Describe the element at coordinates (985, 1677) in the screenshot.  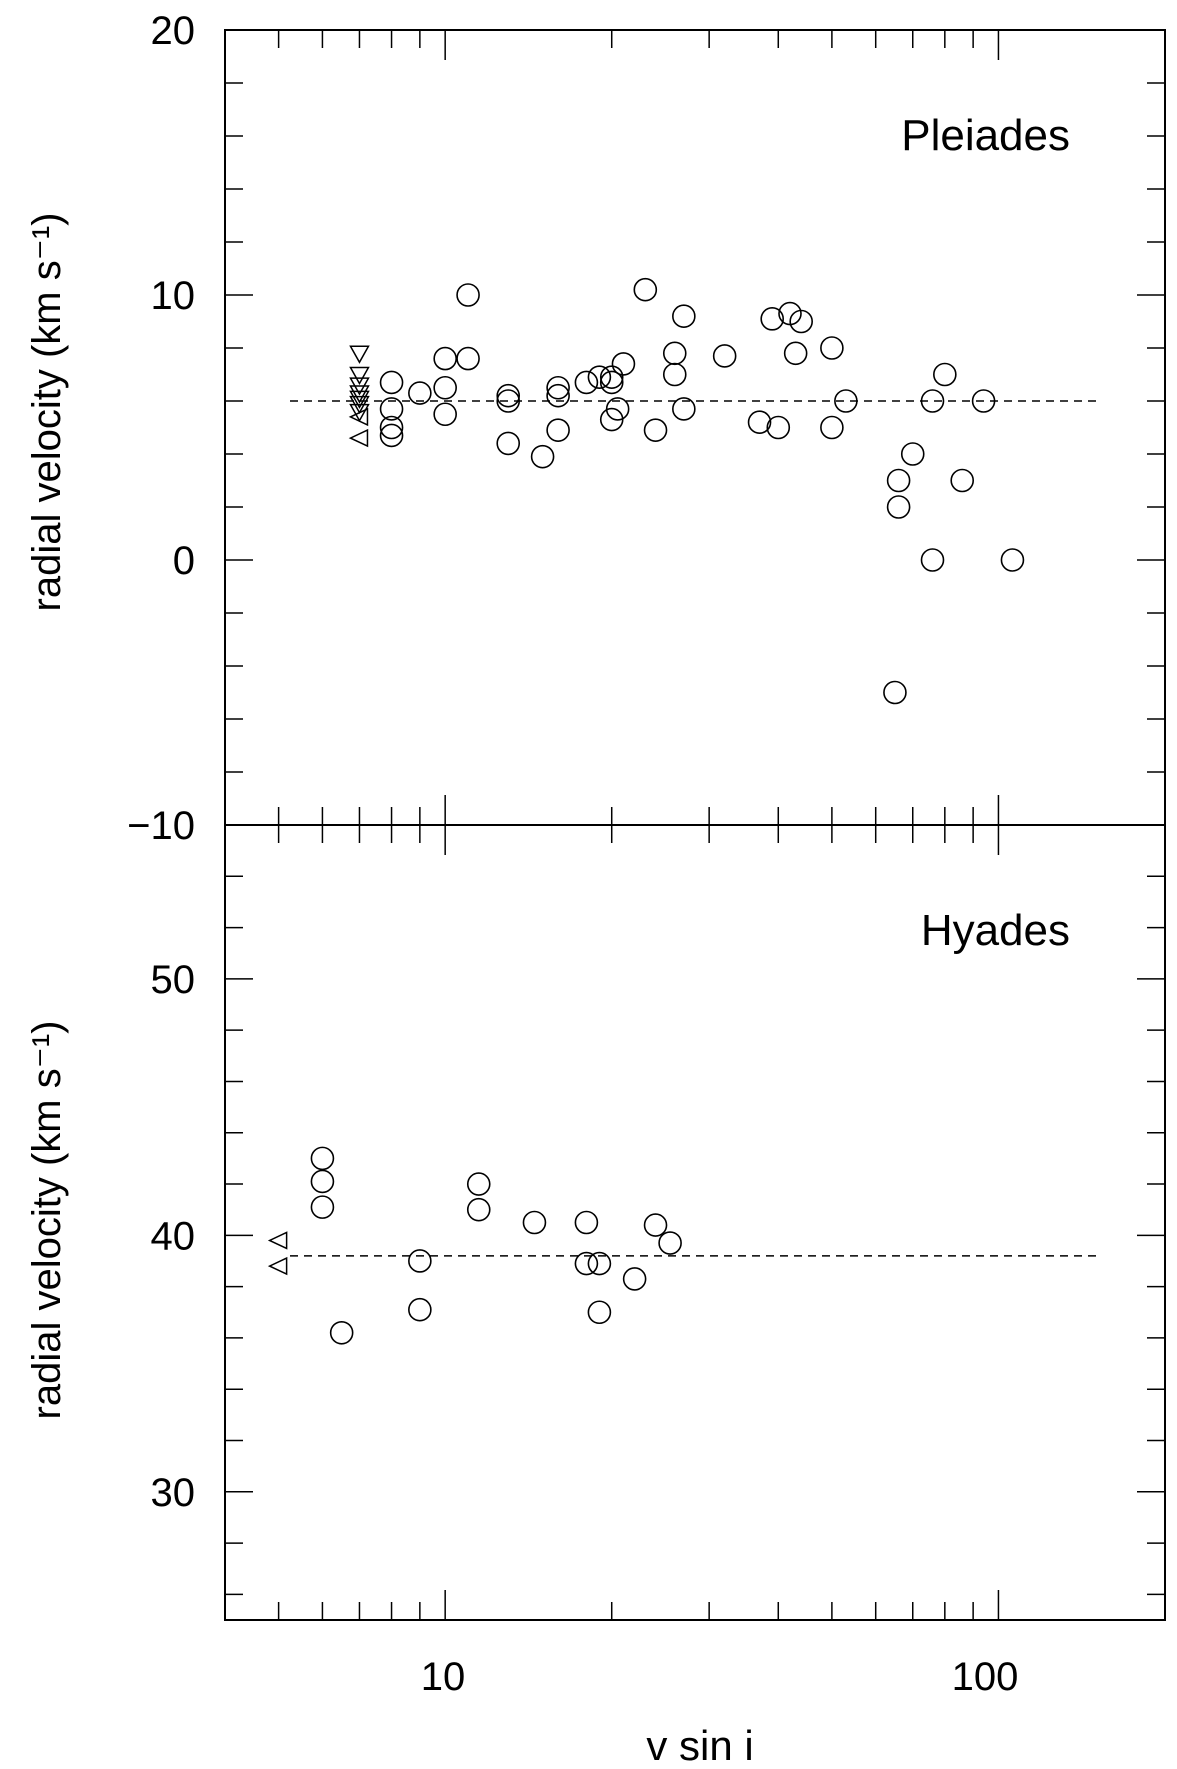
I see `x-tick-label-100: 100` at that location.